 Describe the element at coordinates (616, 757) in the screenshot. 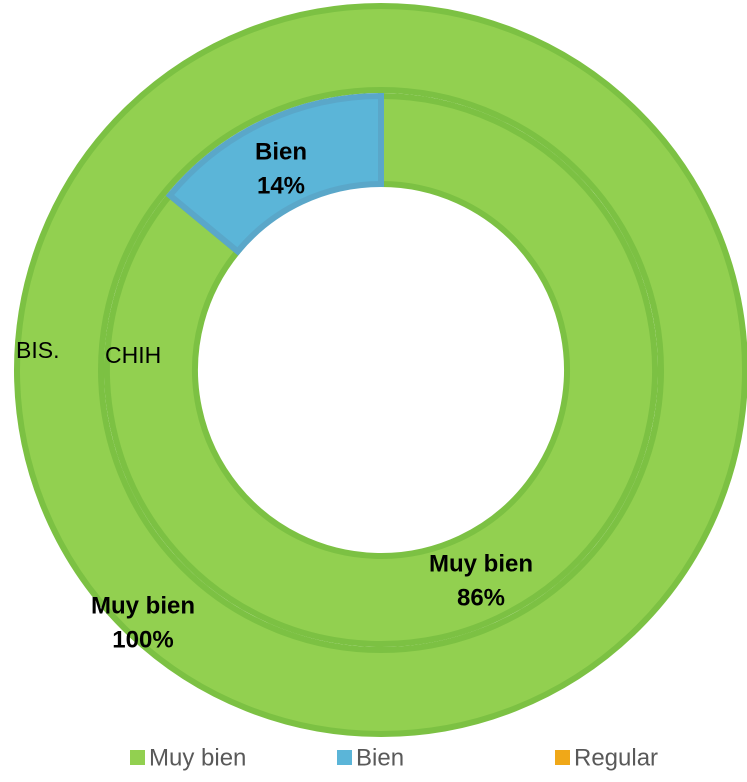

I see `legend-label: Regular` at that location.